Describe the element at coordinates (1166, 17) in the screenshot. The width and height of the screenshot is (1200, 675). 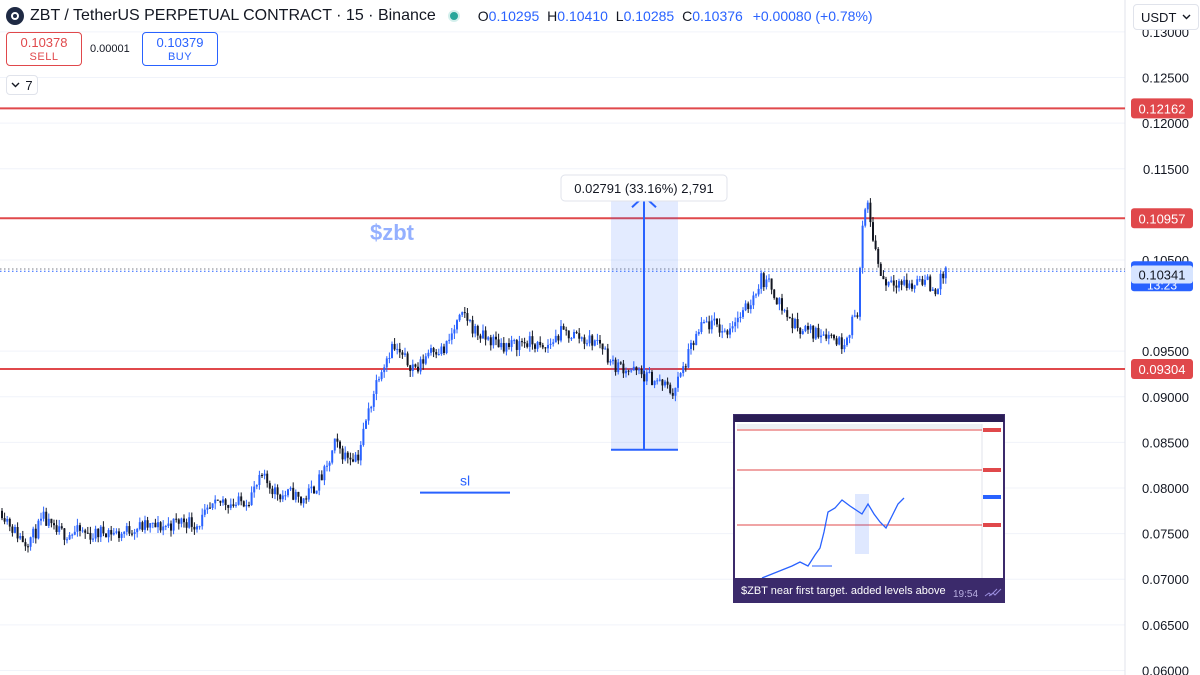
I see `currency-selector: USDT` at that location.